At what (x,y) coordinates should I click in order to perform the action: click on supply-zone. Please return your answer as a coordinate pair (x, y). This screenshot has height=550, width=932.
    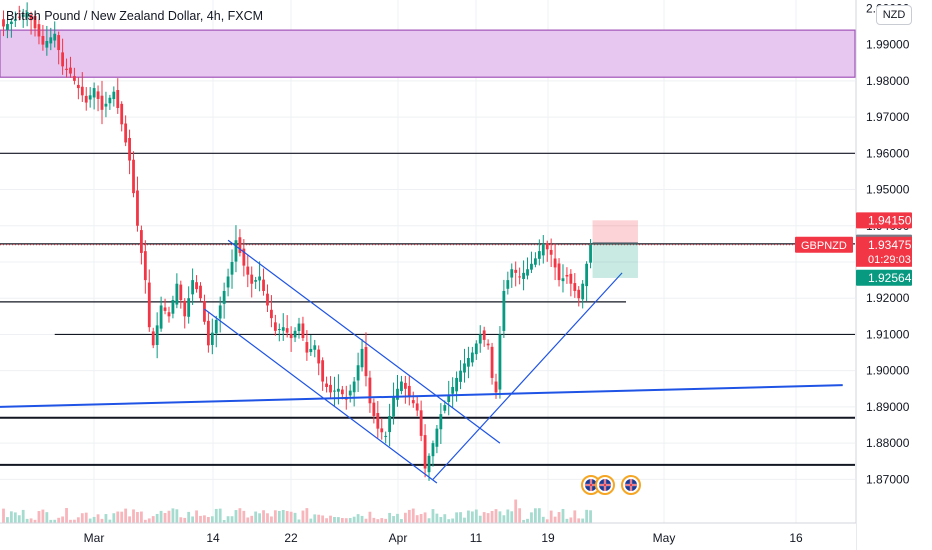
    Looking at the image, I should click on (428, 53).